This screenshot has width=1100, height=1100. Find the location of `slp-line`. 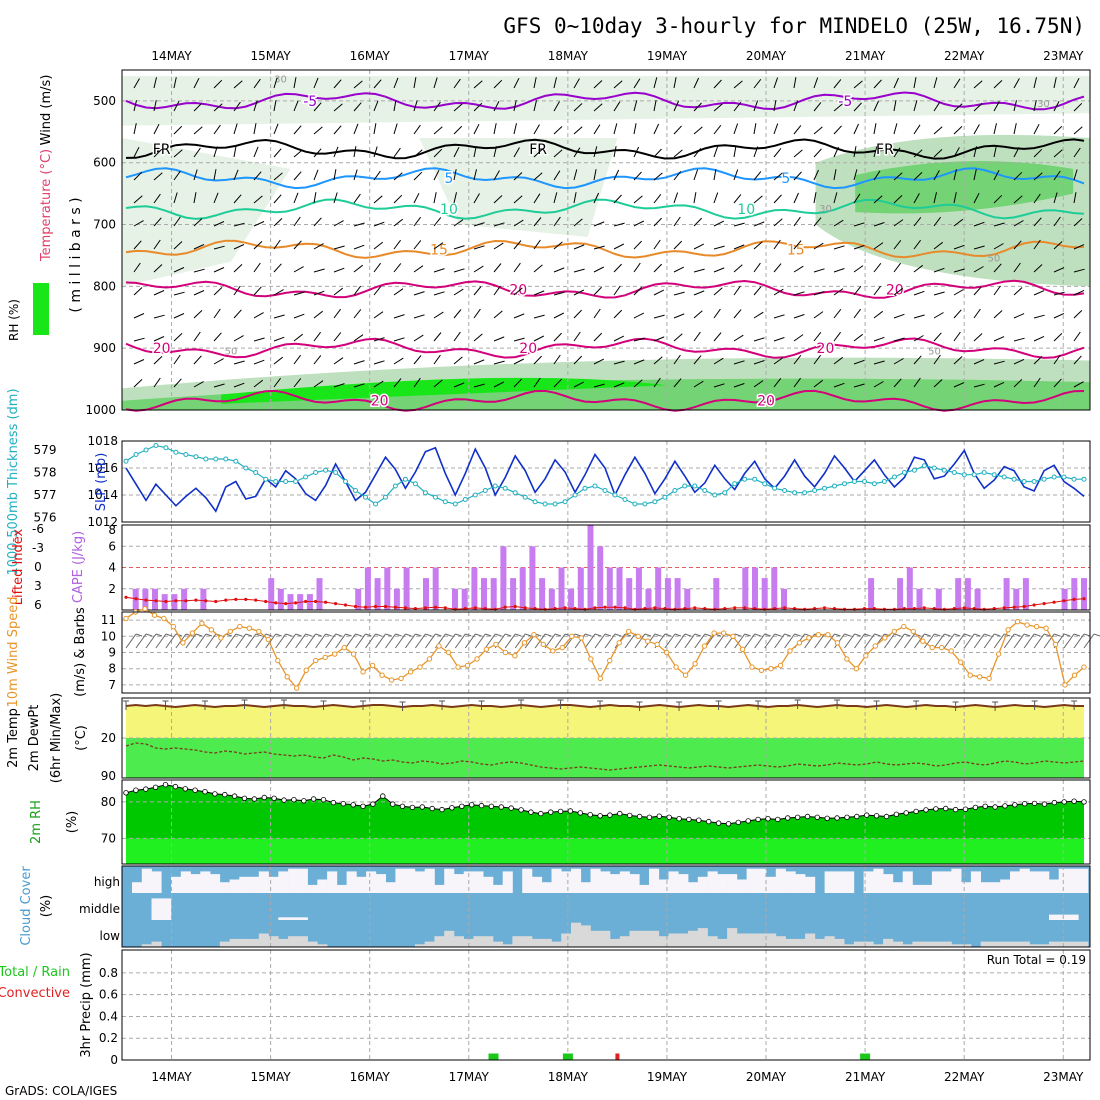

slp-line is located at coordinates (605, 479).